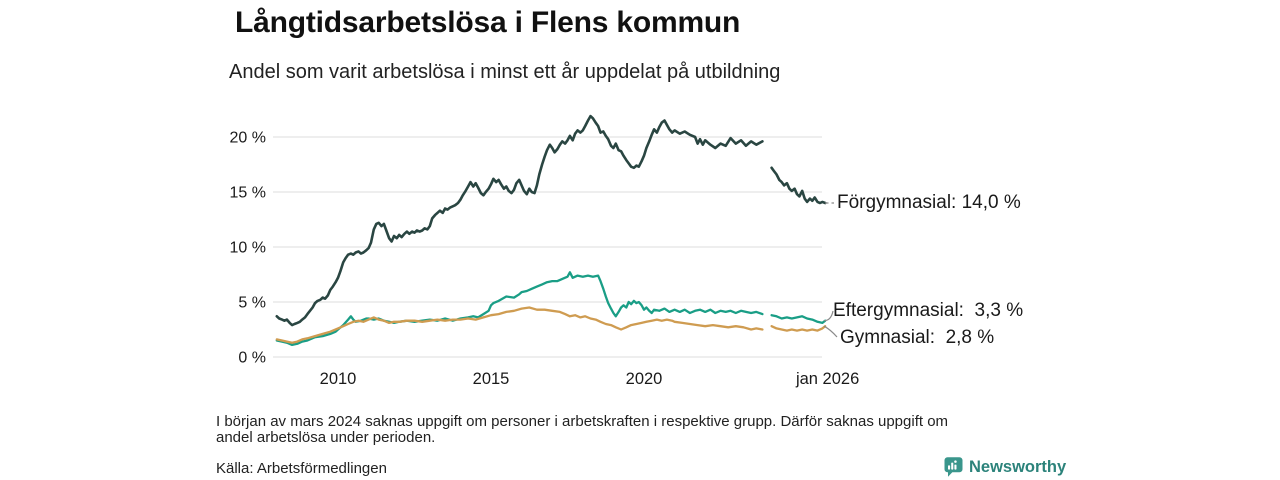 The height and width of the screenshot is (480, 1280). What do you see at coordinates (248, 248) in the screenshot?
I see `y-axis-tick-label: 10 %` at bounding box center [248, 248].